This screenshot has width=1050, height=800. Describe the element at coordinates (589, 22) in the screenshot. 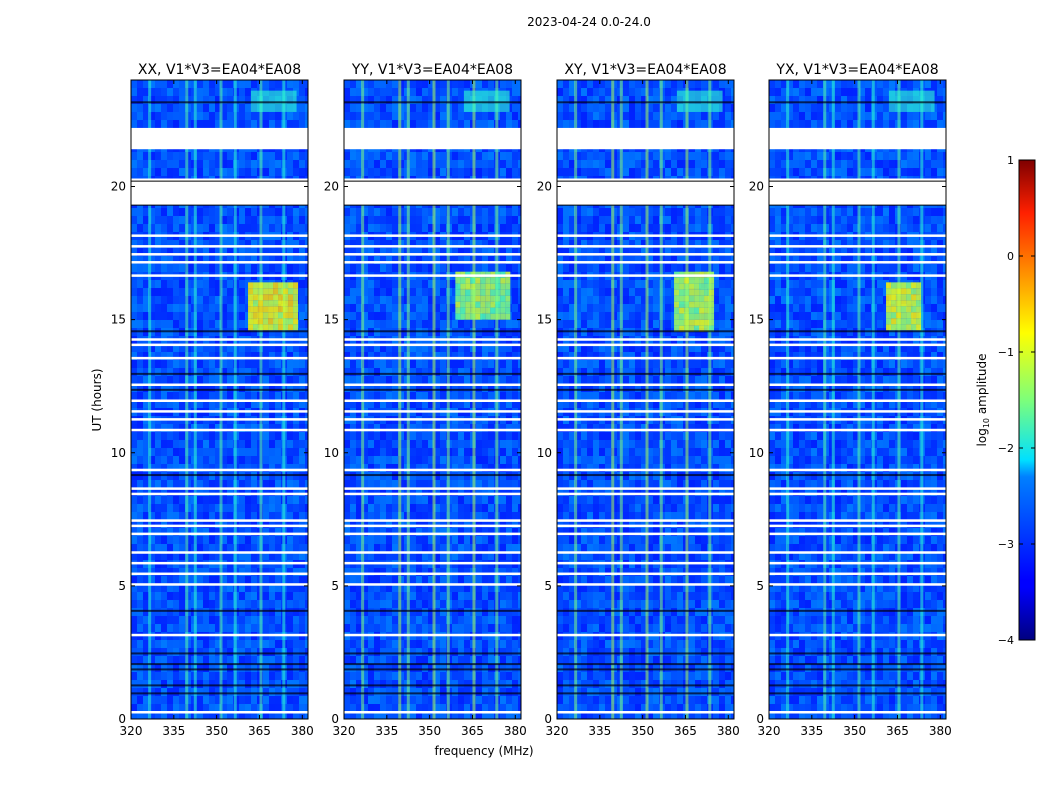

I see `figure-title: 2023-04-24 0.0-24.0` at that location.